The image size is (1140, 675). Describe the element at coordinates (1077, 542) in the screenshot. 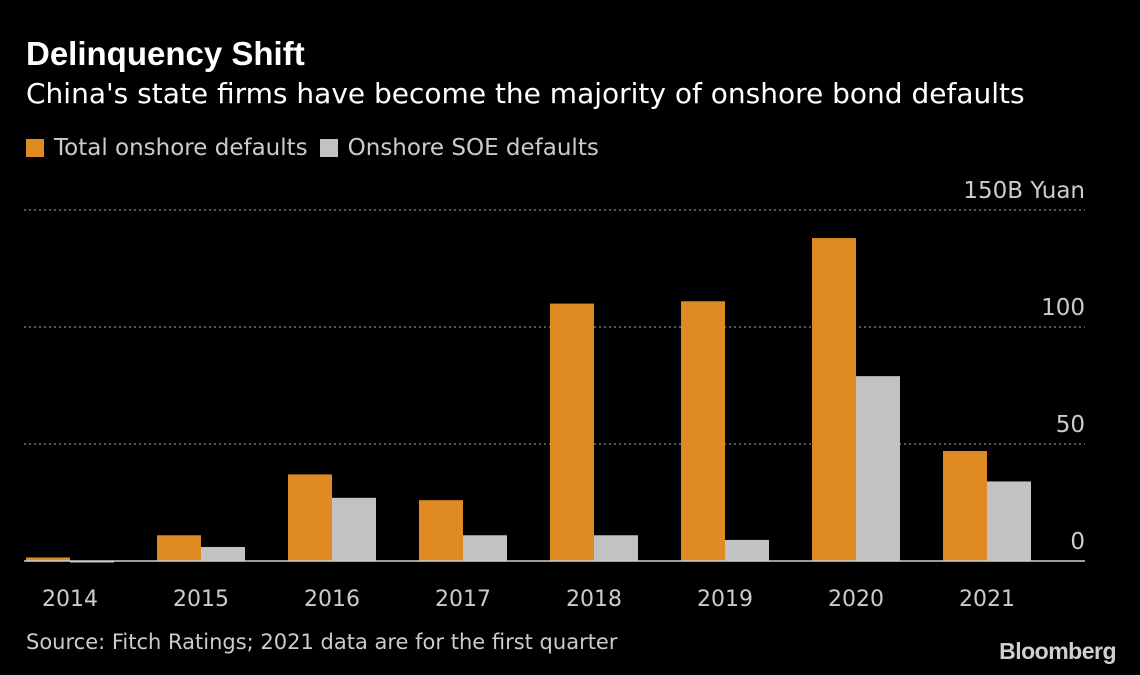

I see `y-tick-label-0: 0` at that location.